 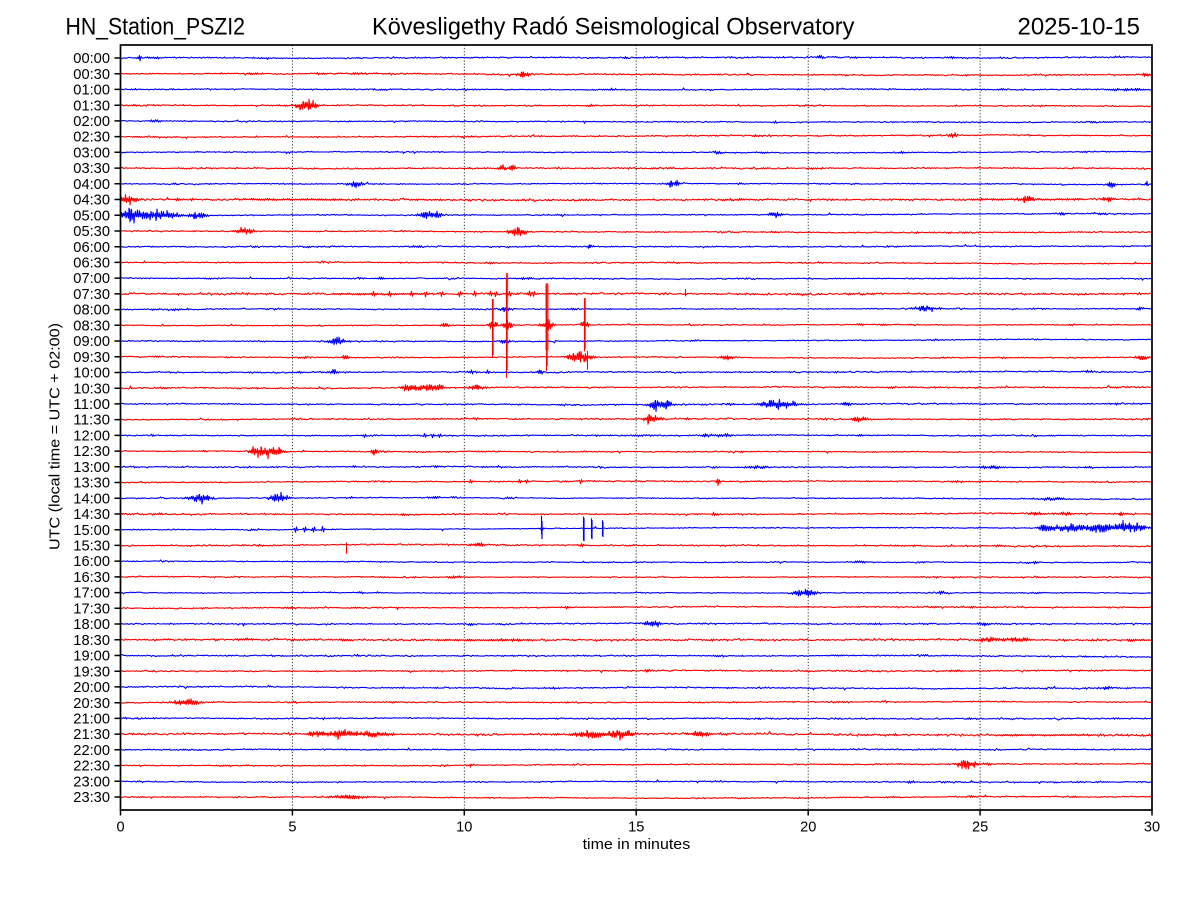 What do you see at coordinates (156, 27) in the screenshot?
I see `svg-text: HN_Station_PSZI2` at bounding box center [156, 27].